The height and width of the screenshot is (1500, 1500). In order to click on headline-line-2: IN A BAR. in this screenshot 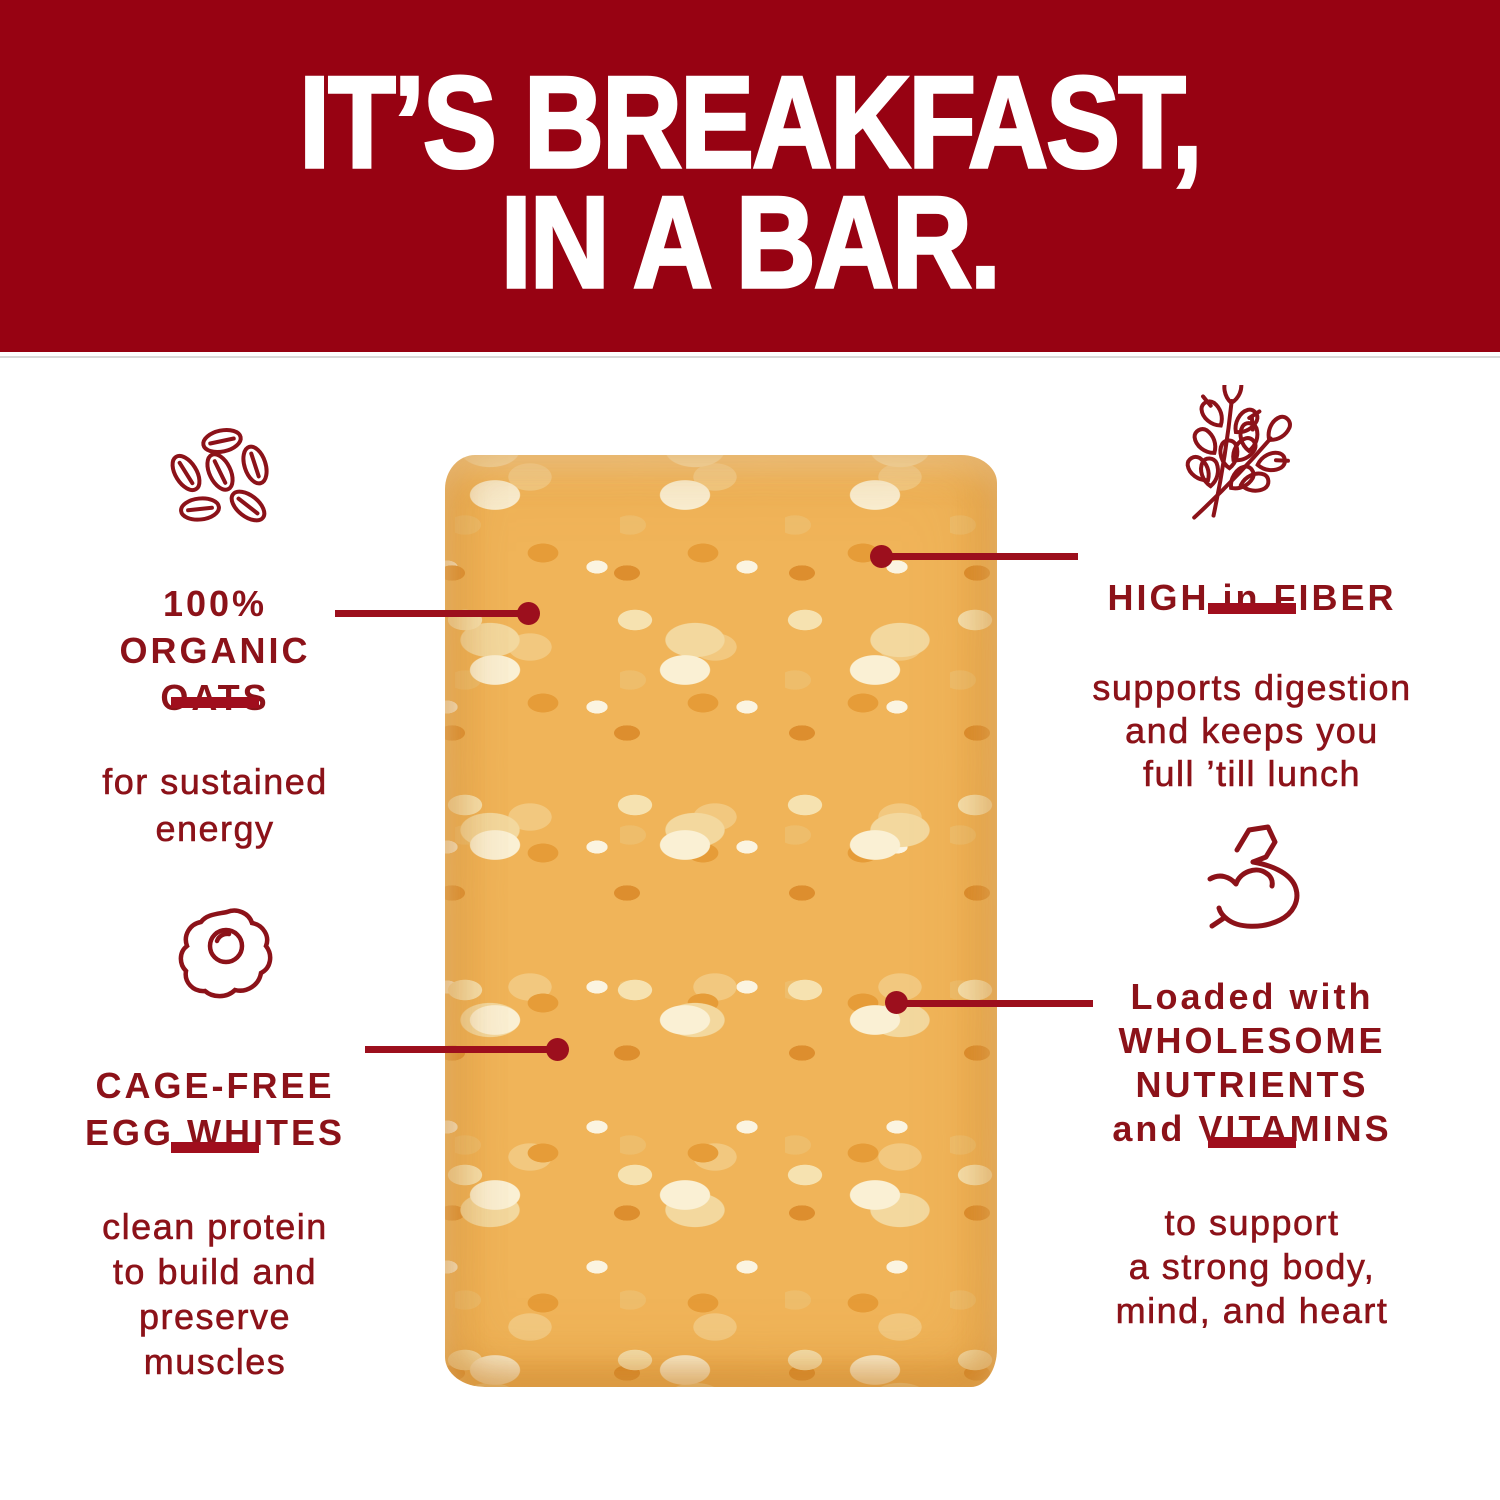, I will do `click(750, 242)`.